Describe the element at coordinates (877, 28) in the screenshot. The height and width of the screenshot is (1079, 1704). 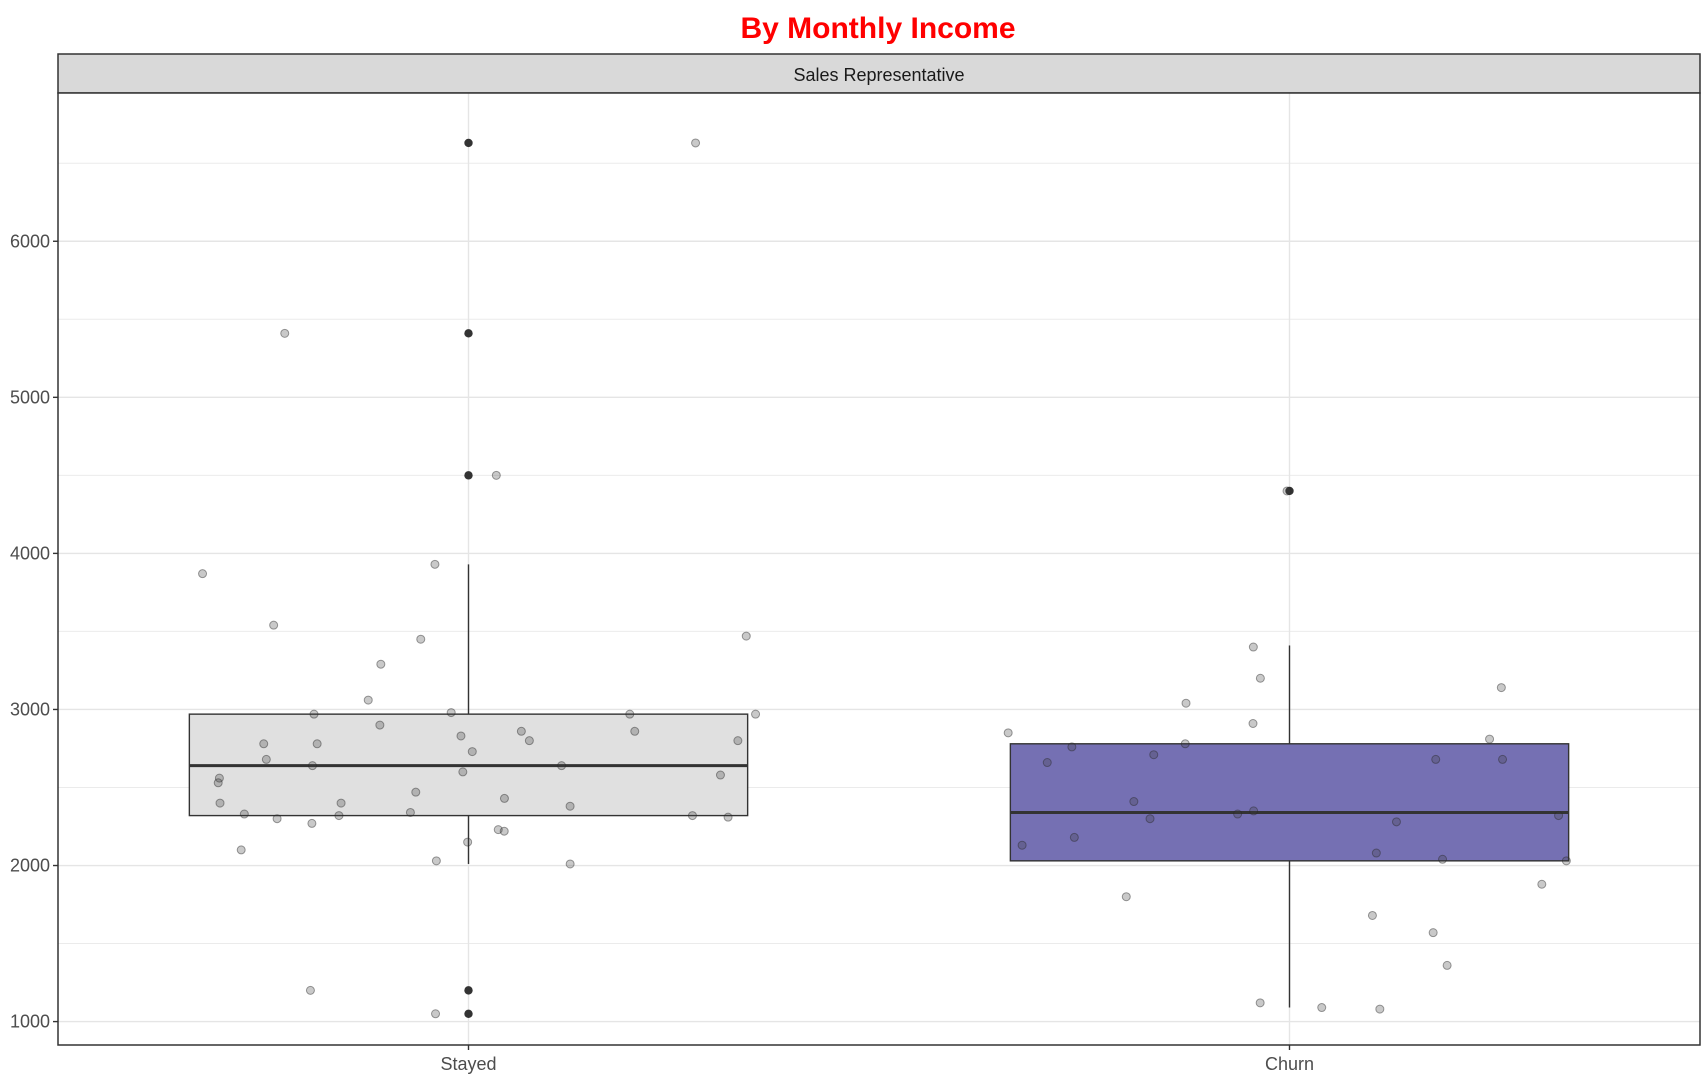
I see `chart-title: By Monthly Income` at that location.